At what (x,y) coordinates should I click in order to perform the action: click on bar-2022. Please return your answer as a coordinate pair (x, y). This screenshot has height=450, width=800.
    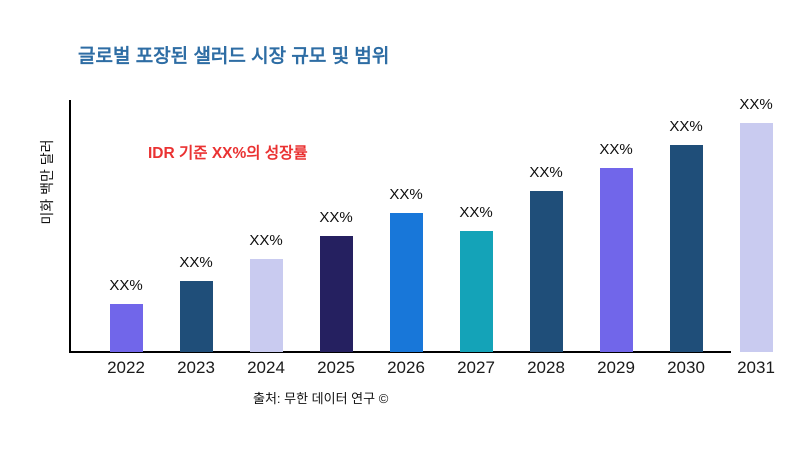
    Looking at the image, I should click on (126, 328).